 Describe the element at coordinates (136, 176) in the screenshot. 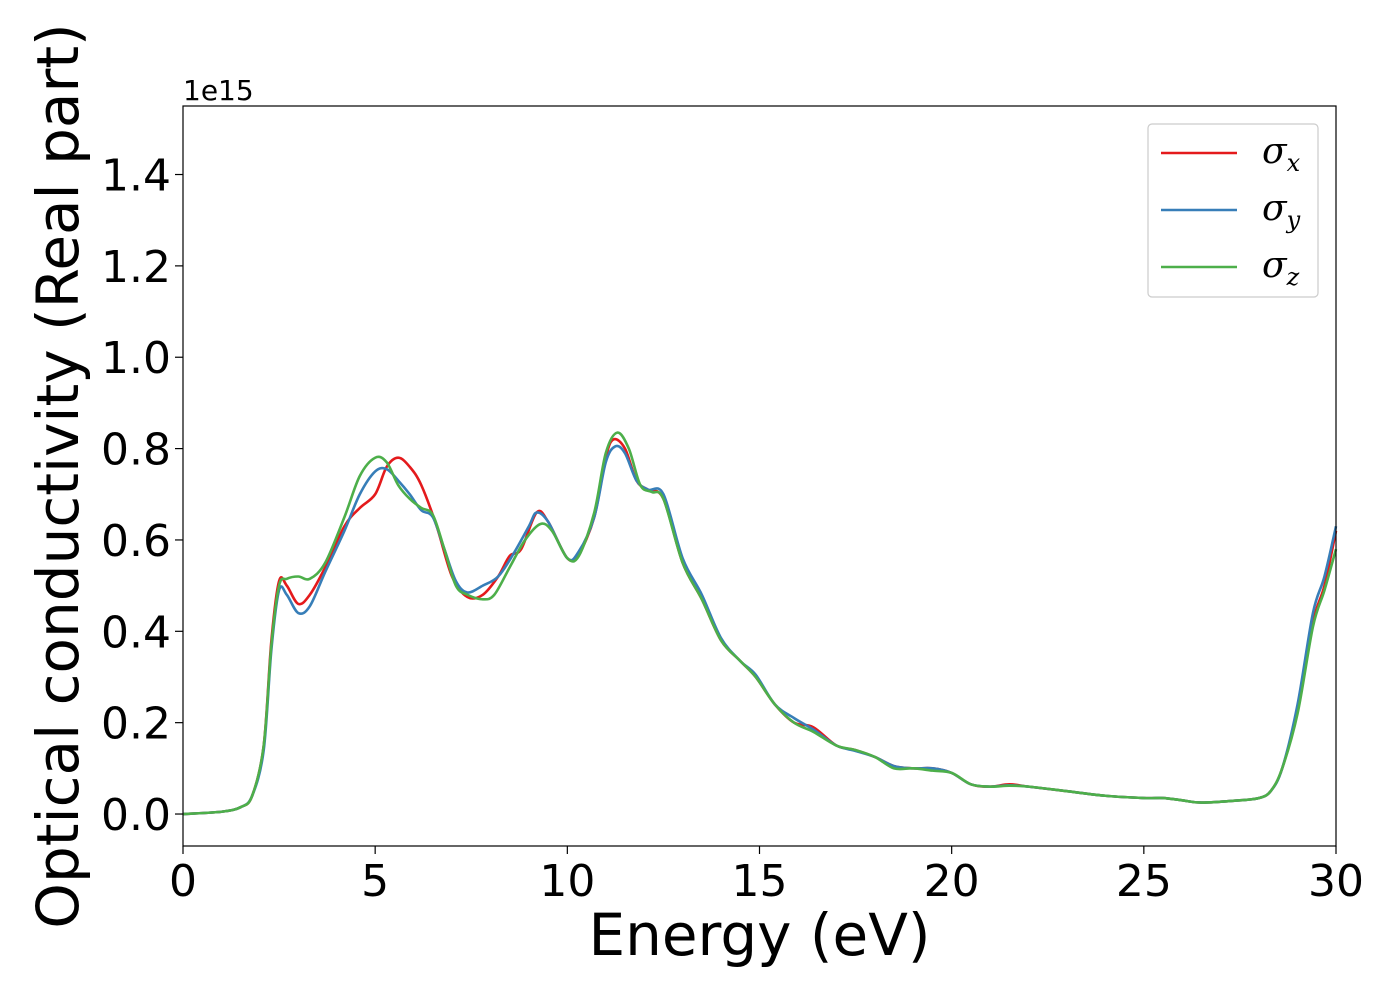

I see `y-tick-label: 1.4` at that location.